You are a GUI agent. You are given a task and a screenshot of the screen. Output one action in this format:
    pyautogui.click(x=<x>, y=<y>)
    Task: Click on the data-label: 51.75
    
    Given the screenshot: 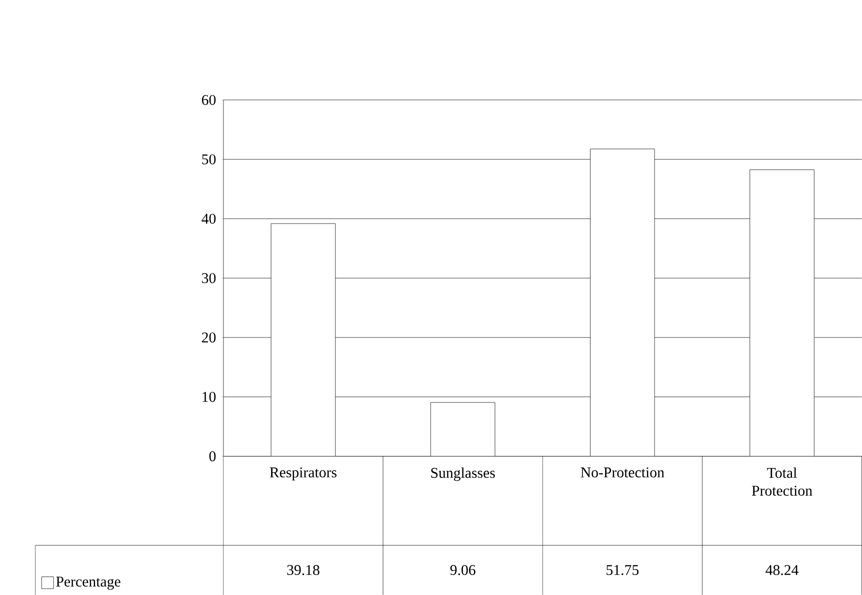 What is the action you would take?
    pyautogui.click(x=622, y=570)
    